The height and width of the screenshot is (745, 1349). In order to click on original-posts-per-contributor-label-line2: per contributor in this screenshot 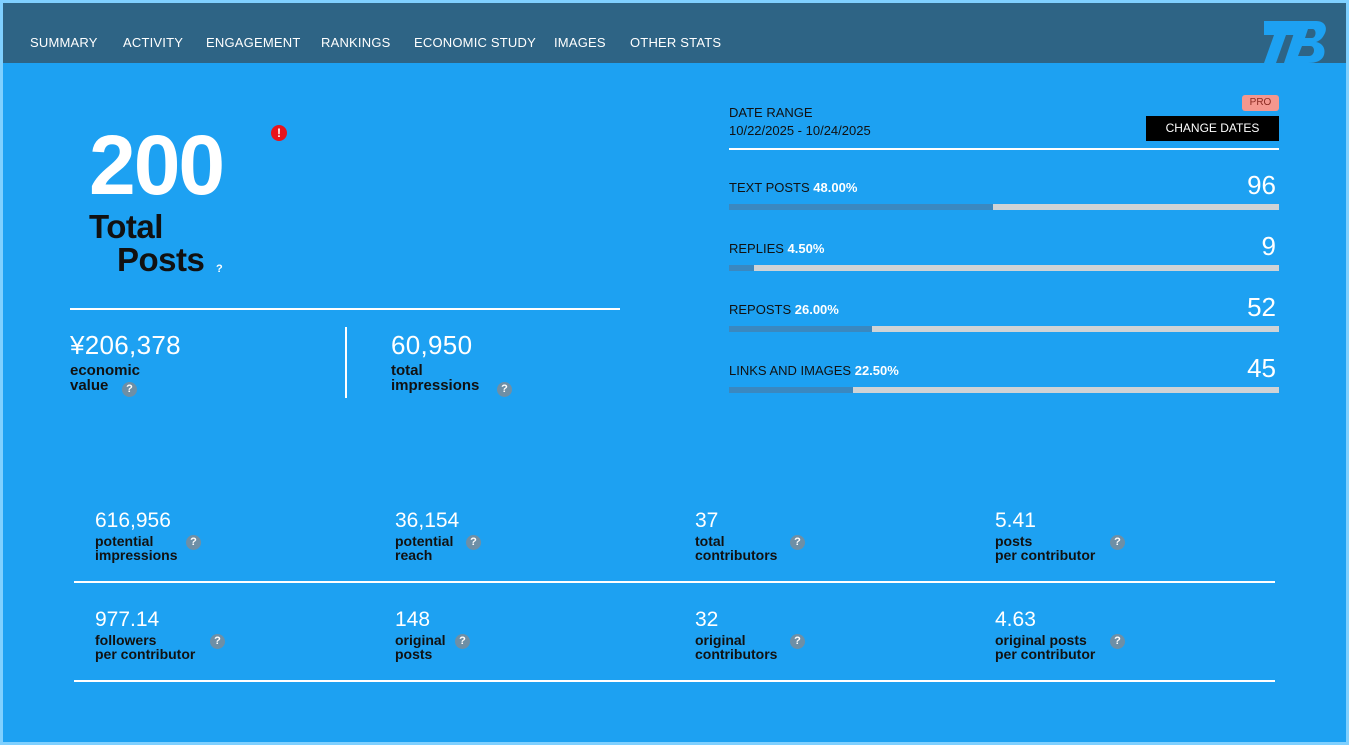, I will do `click(1045, 654)`.